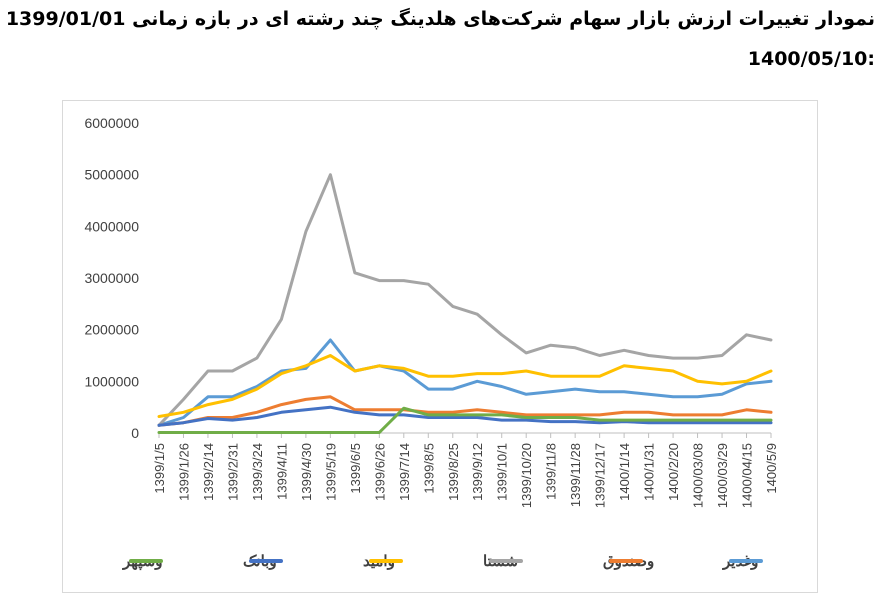 The width and height of the screenshot is (889, 603). I want to click on series-line-وسپهر, so click(465, 420).